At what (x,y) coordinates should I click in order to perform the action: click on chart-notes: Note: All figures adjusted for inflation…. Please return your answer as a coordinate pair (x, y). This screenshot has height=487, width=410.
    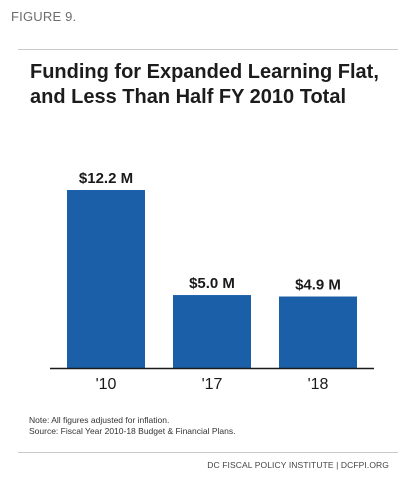
    Looking at the image, I should click on (132, 426).